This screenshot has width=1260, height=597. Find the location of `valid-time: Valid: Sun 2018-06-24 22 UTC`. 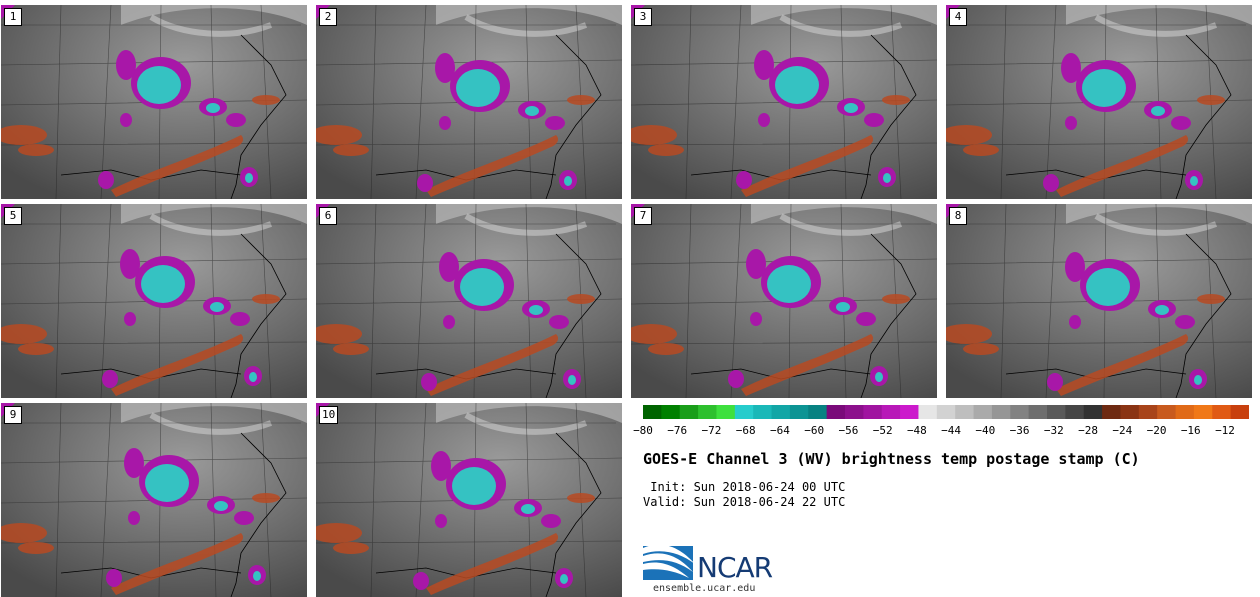

valid-time: Valid: Sun 2018-06-24 22 UTC is located at coordinates (744, 502).